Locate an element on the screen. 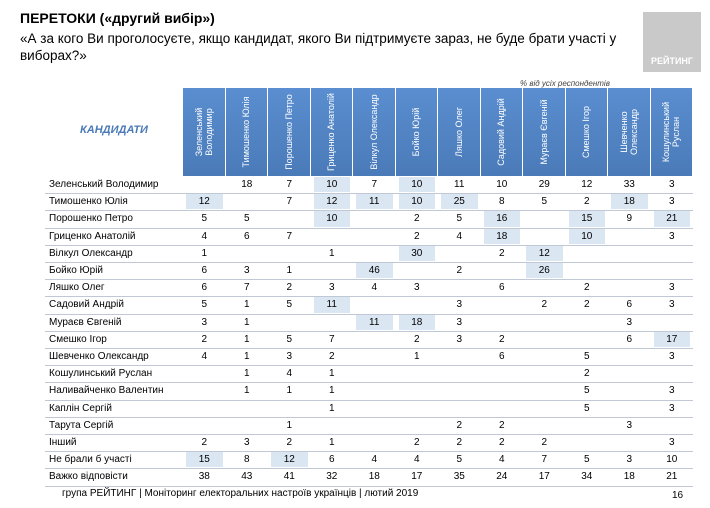 The image size is (710, 508). cell: 29 is located at coordinates (544, 184).